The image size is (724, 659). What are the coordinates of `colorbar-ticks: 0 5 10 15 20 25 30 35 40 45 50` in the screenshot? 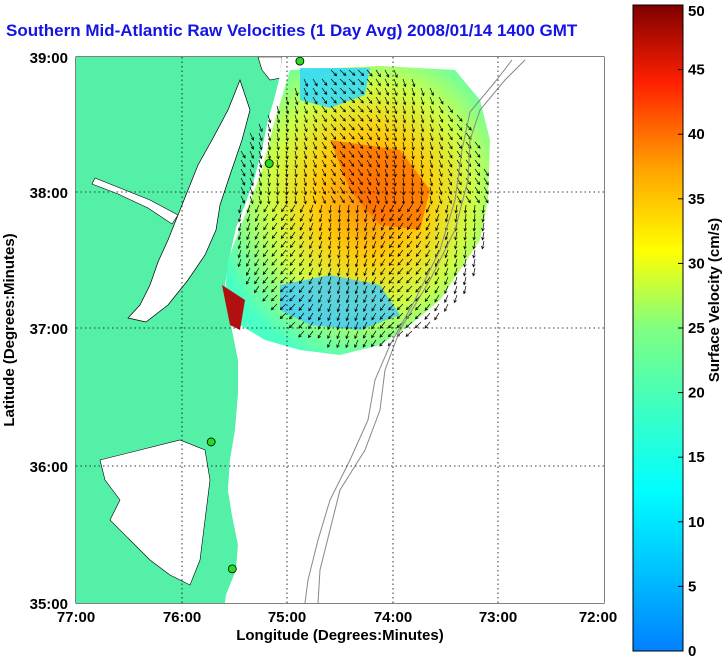 It's located at (691, 331).